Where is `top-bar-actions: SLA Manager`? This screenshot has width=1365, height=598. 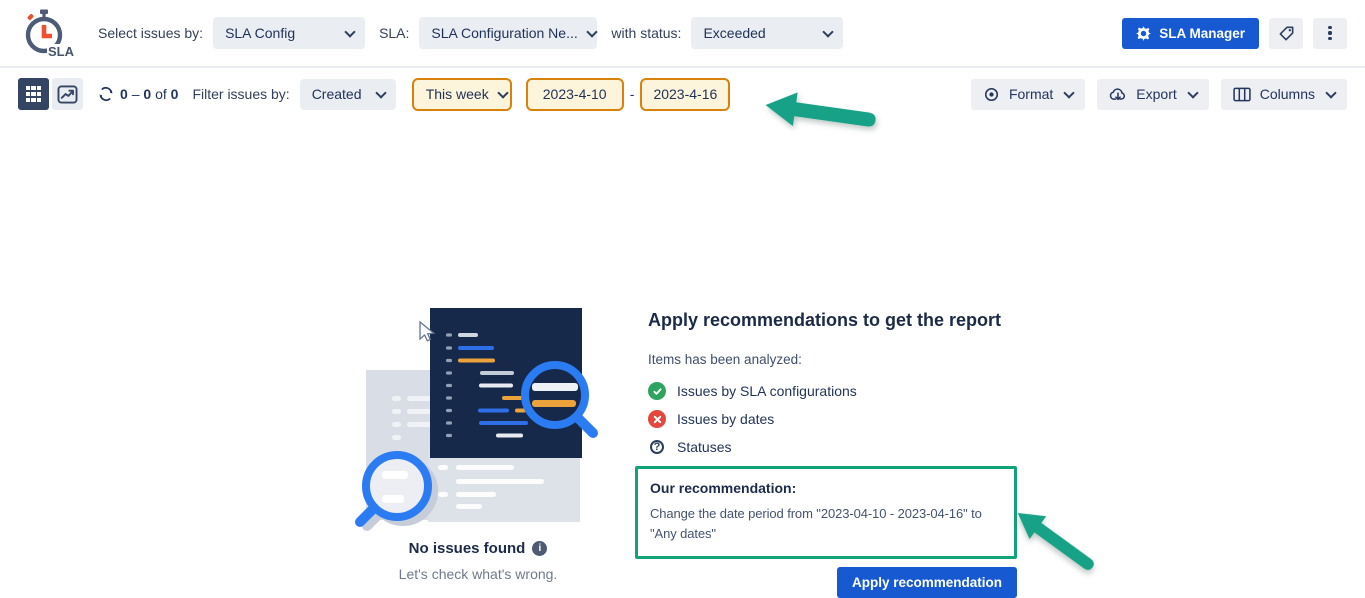 top-bar-actions: SLA Manager is located at coordinates (1234, 33).